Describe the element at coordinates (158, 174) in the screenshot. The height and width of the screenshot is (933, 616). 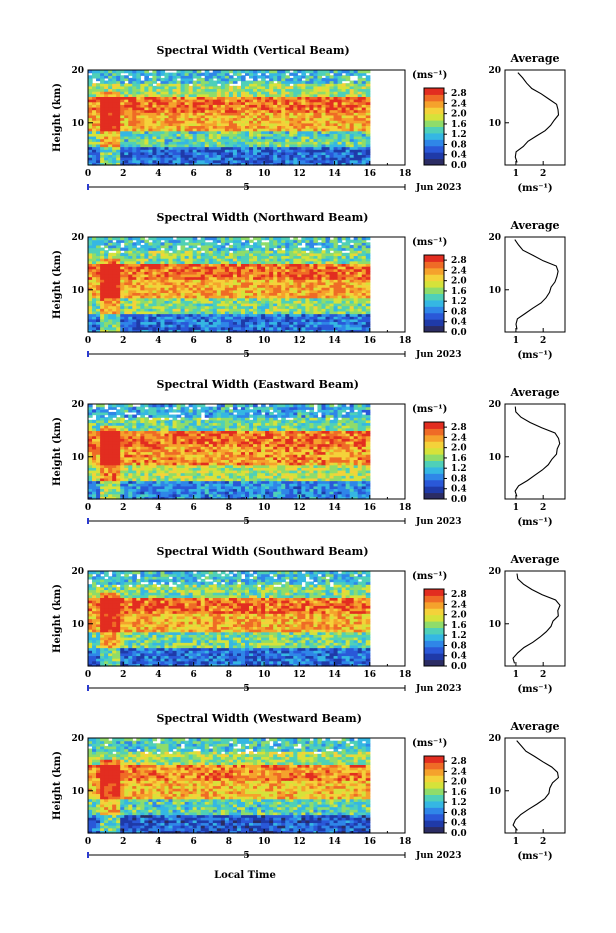
I see `x-tick-label: 4` at that location.